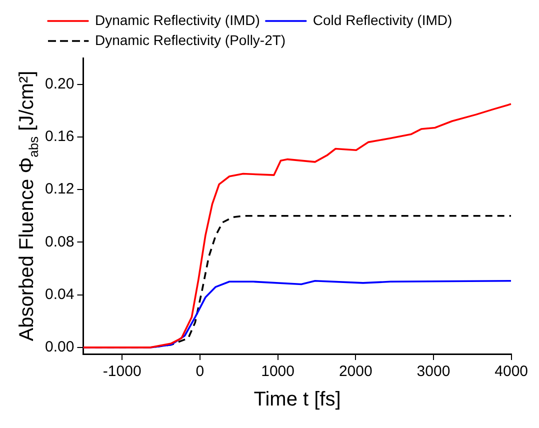 The image size is (539, 428). What do you see at coordinates (59, 83) in the screenshot?
I see `y-tick-label: 0.20` at bounding box center [59, 83].